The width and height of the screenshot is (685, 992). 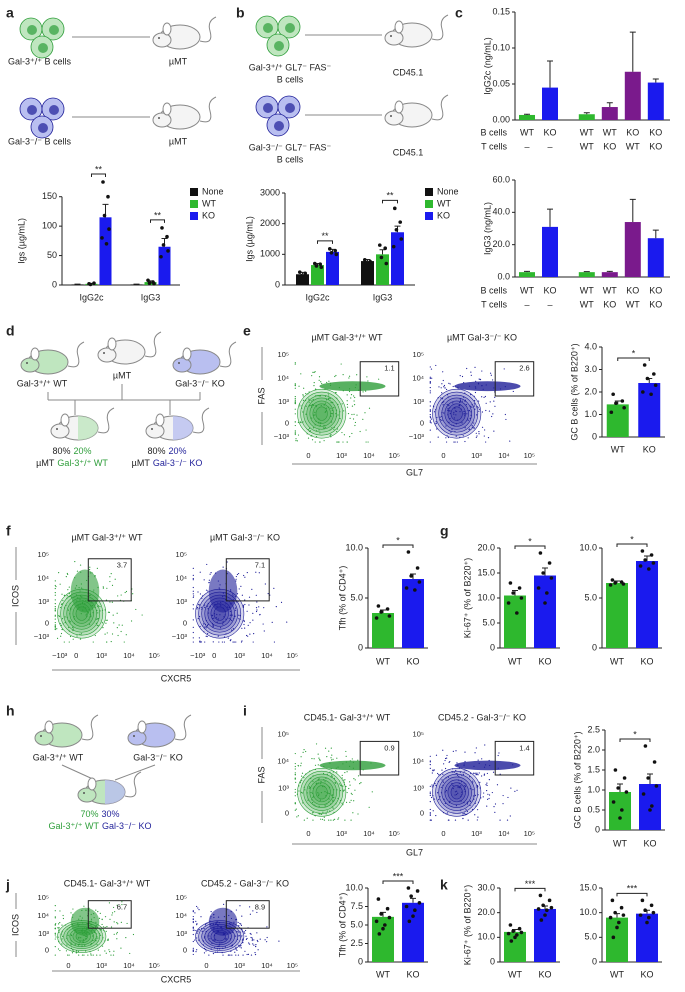 I want to click on legend-label: WT, so click(x=209, y=203).